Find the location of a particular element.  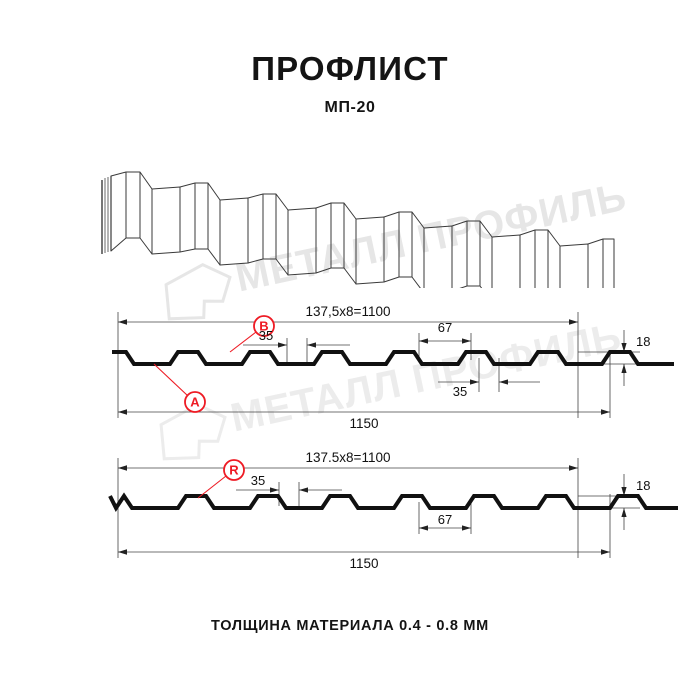

arrow-1100-left is located at coordinates (122, 322).